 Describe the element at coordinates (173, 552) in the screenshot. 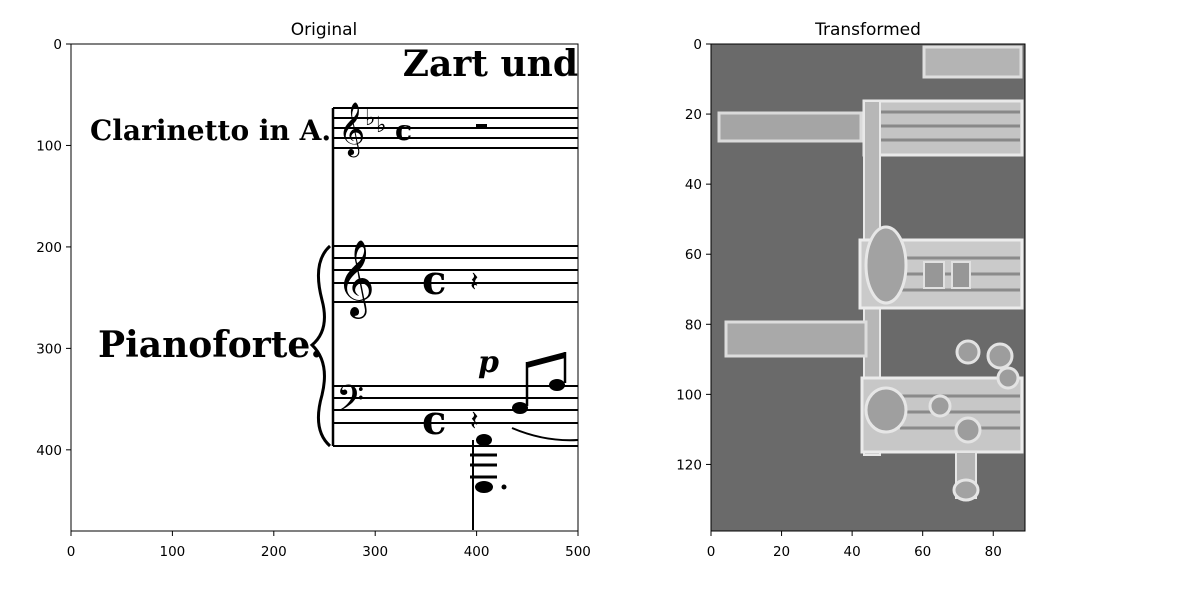

I see `x-tick-label: 100` at that location.